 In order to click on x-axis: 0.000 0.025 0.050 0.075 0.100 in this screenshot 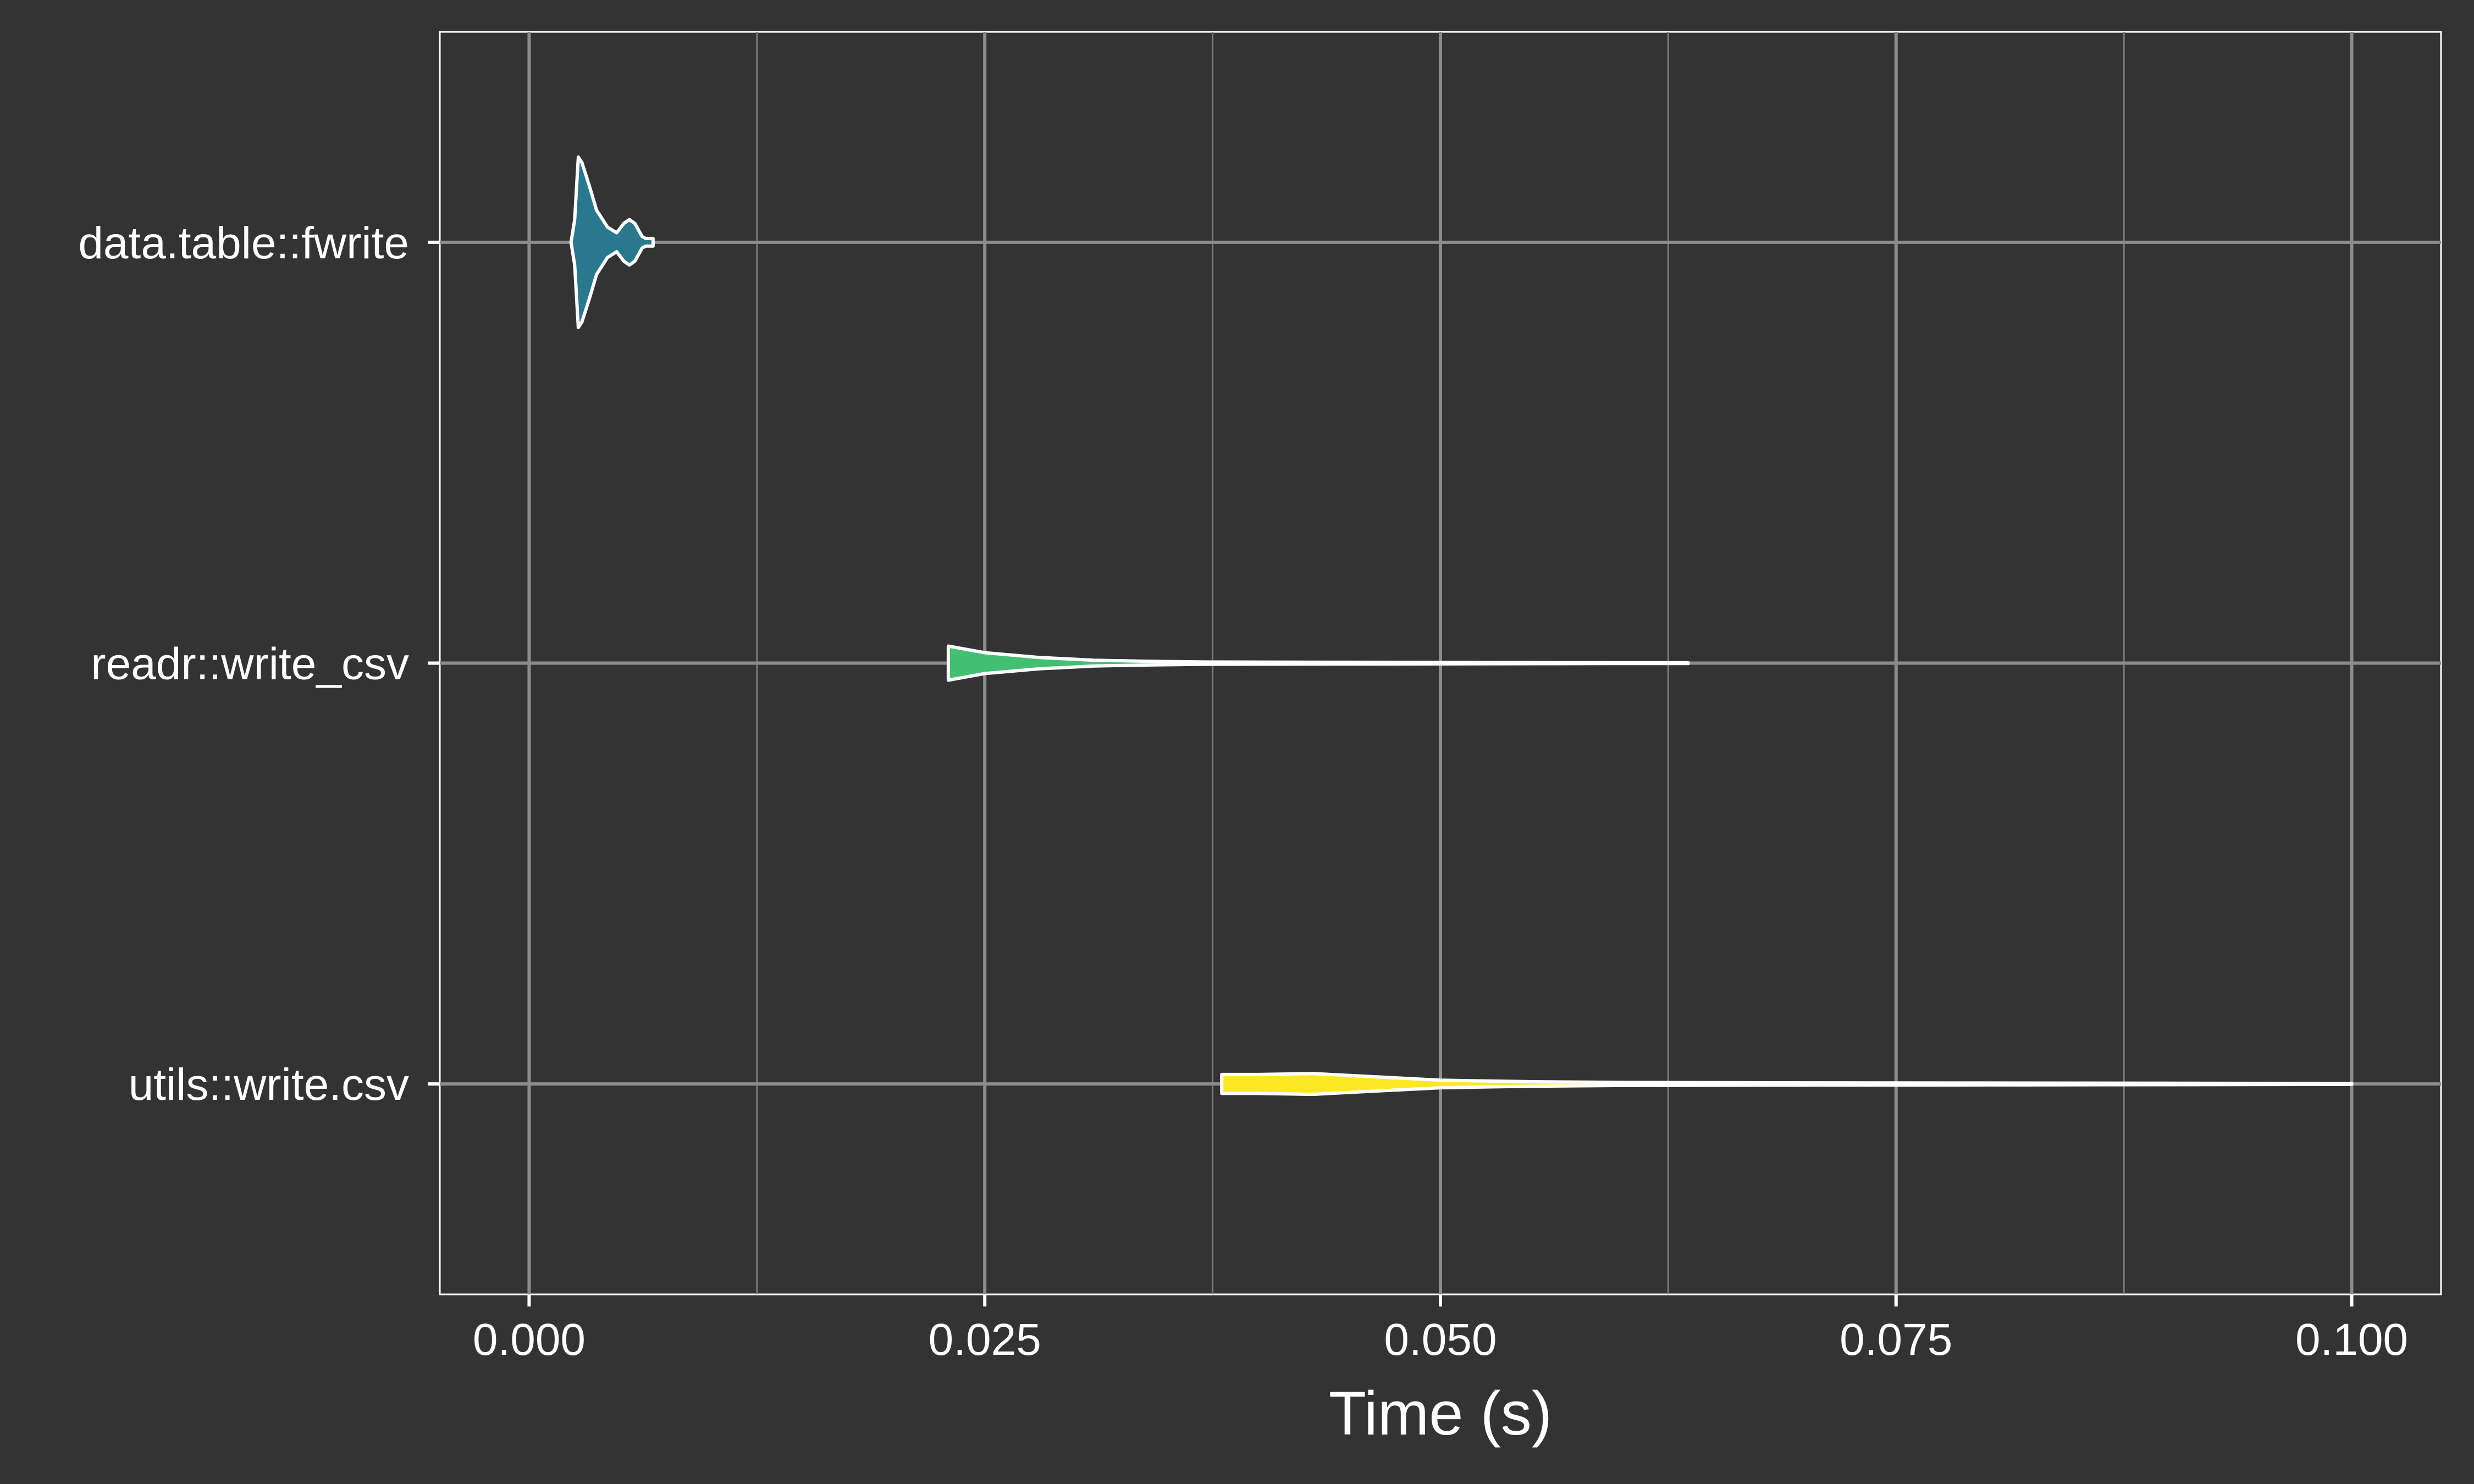, I will do `click(1441, 1329)`.